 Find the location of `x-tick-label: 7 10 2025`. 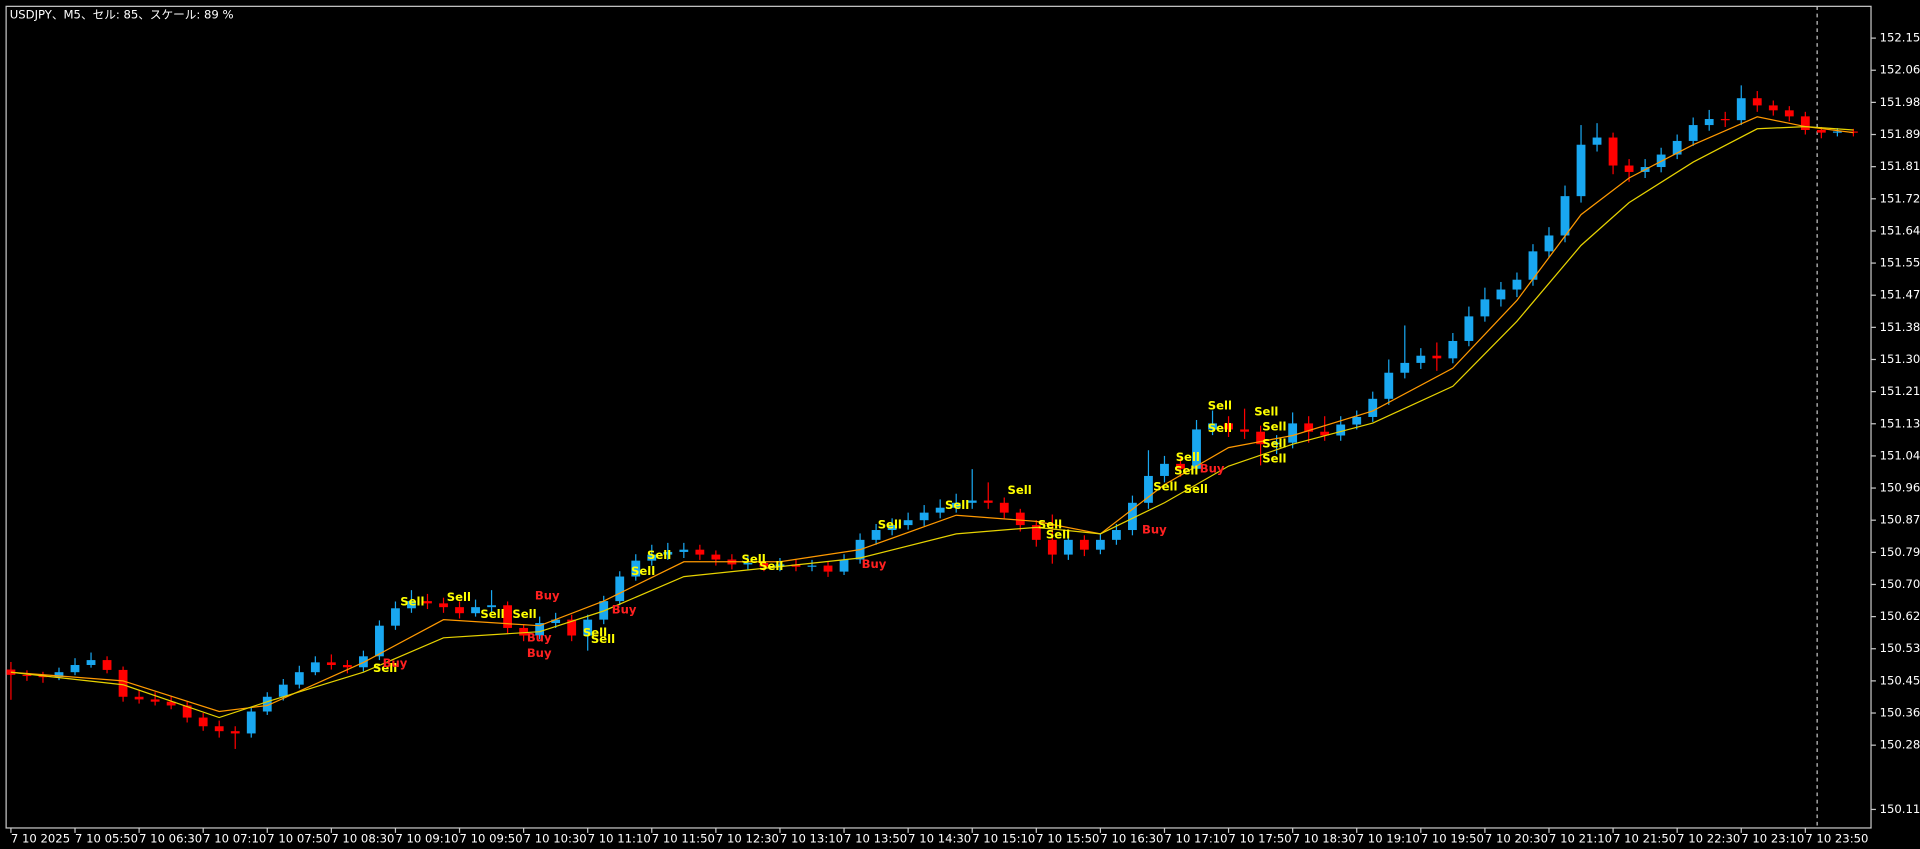

x-tick-label: 7 10 2025 is located at coordinates (40, 838).